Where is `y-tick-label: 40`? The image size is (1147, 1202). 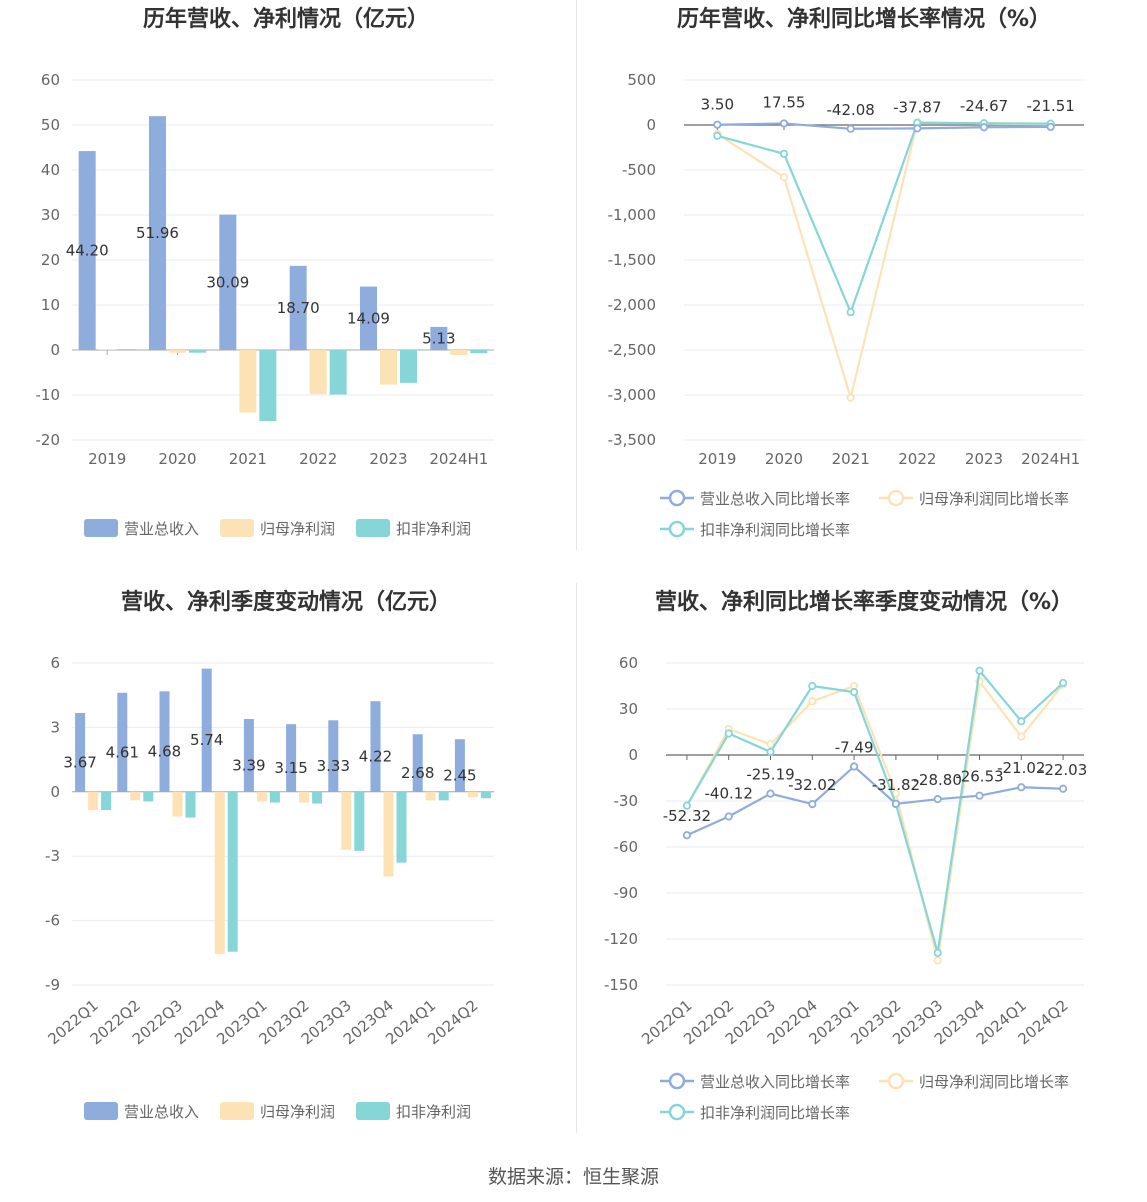
y-tick-label: 40 is located at coordinates (50, 170).